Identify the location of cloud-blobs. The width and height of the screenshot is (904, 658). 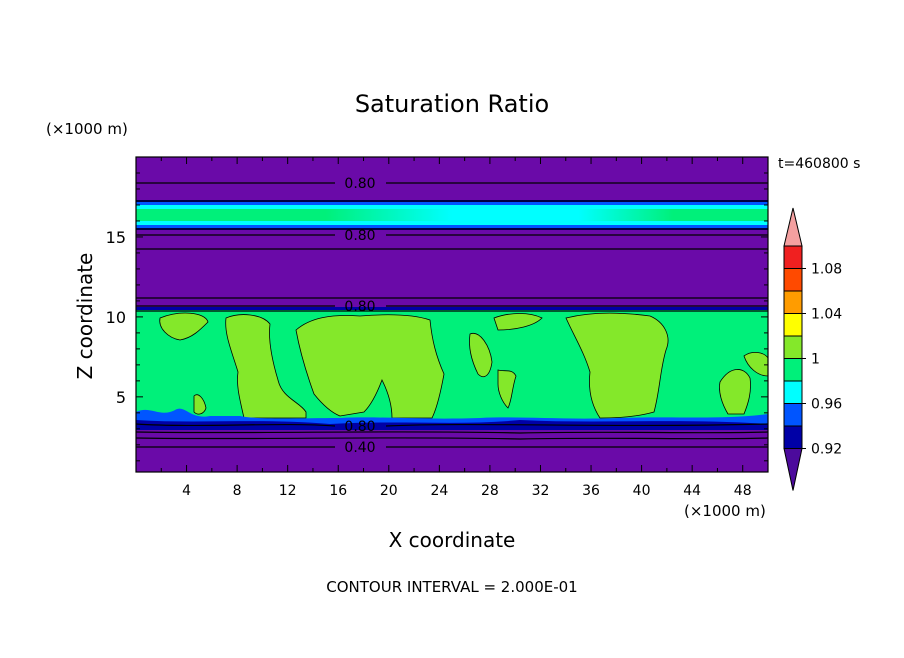
(464, 365).